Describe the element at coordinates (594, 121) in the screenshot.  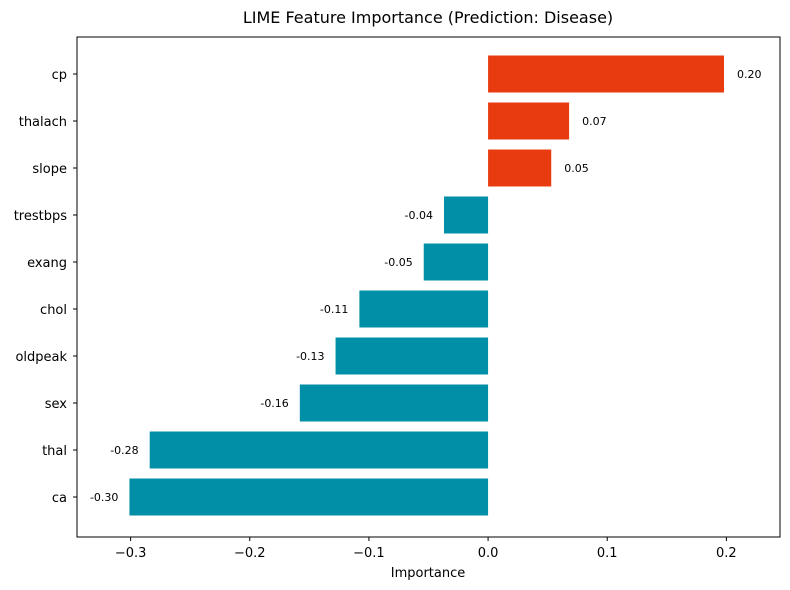
I see `value-label-thalach: 0.07` at that location.